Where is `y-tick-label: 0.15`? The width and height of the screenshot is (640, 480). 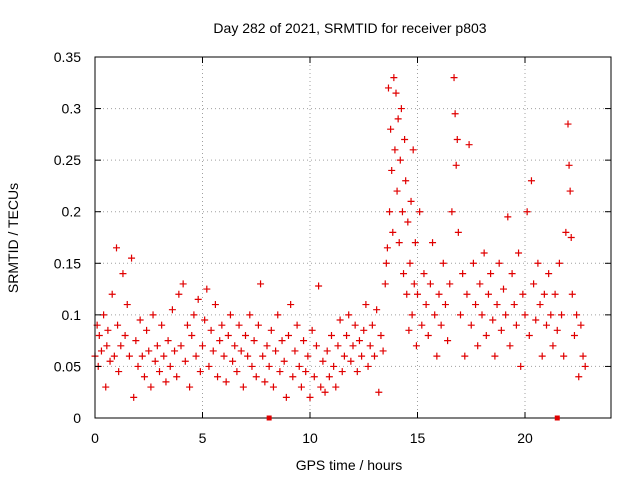
y-tick-label: 0.15 is located at coordinates (67, 263).